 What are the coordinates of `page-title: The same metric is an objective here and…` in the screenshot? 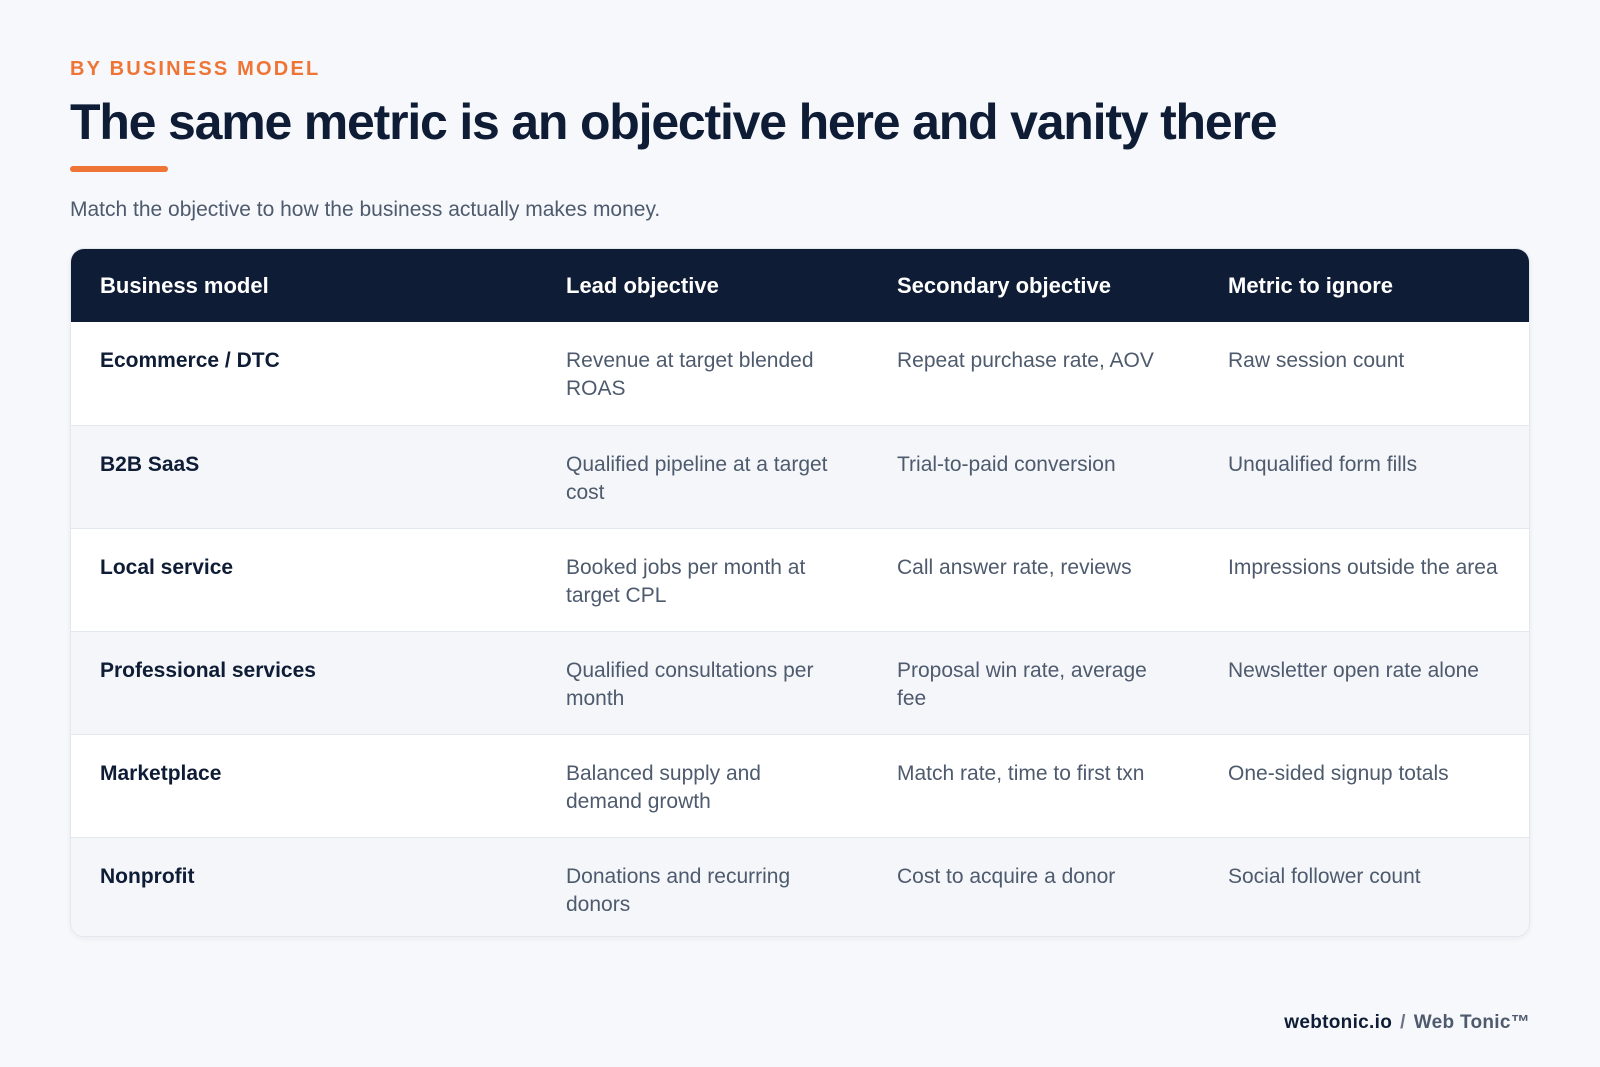 It's located at (674, 122).